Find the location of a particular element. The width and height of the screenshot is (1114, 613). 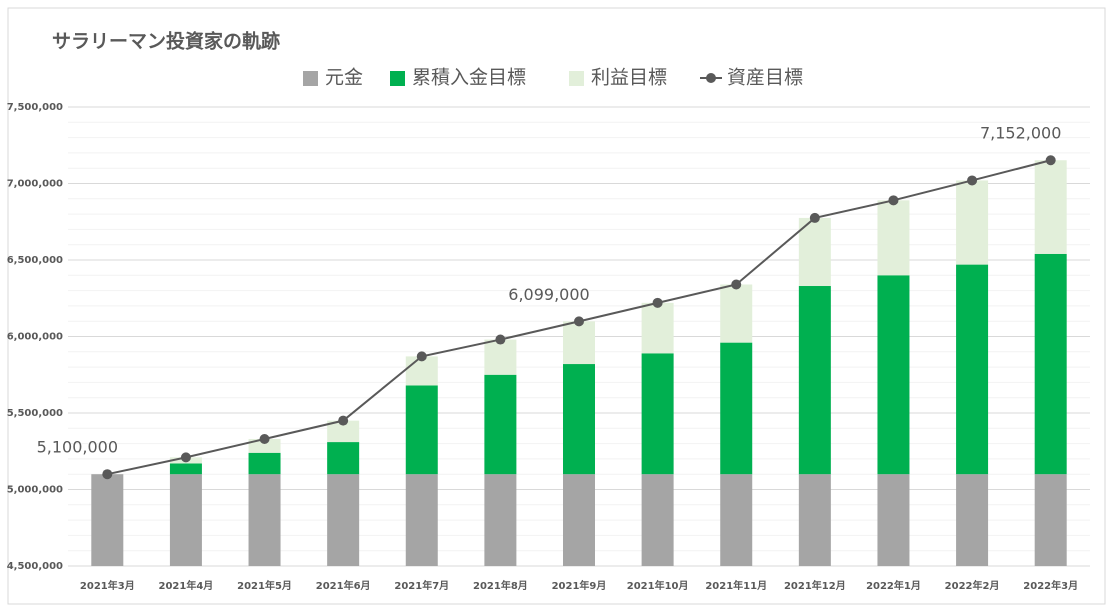

x-tick-label: 2021年12月 is located at coordinates (815, 585).